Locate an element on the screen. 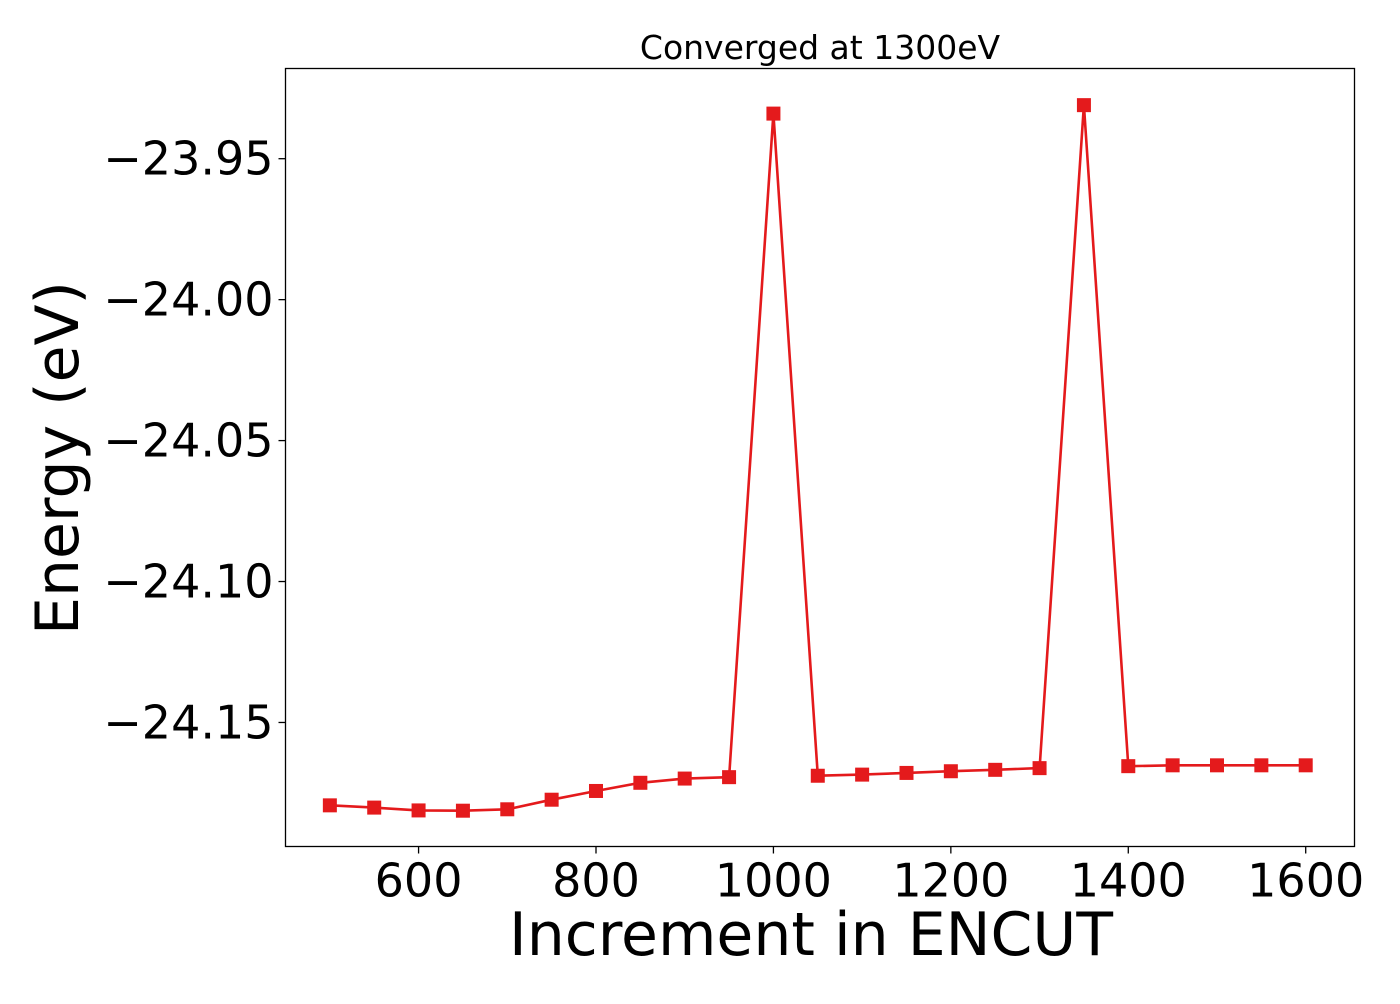 The height and width of the screenshot is (1004, 1400). x-axis-label: Increment in ENCUT is located at coordinates (811, 935).